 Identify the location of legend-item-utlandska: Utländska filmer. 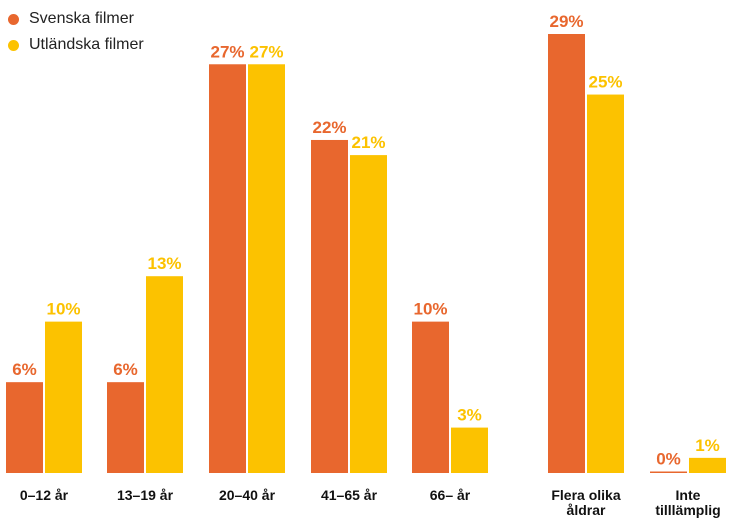
(76, 45).